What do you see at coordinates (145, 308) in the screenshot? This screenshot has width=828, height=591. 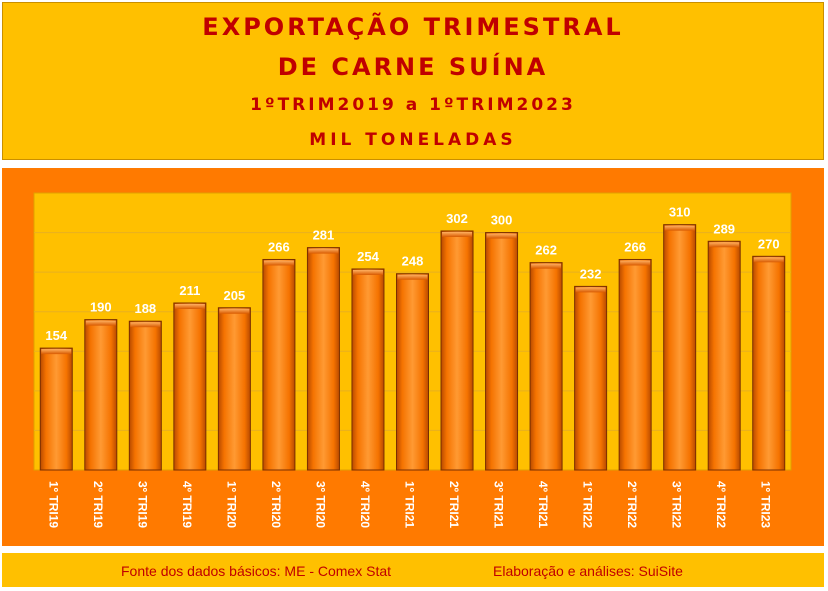 I see `data-label: 188` at bounding box center [145, 308].